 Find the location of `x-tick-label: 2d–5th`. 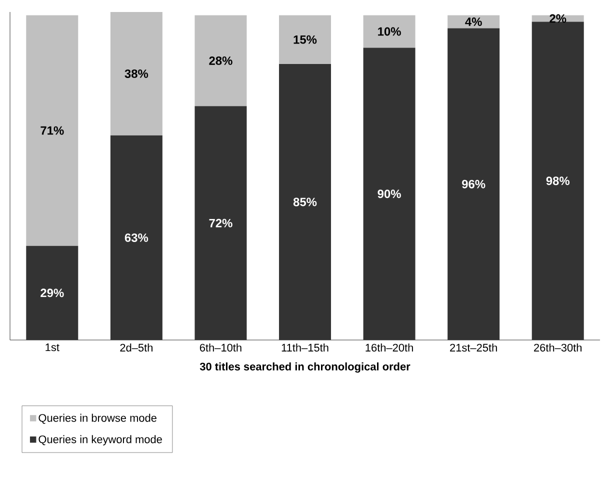

x-tick-label: 2d–5th is located at coordinates (136, 348).